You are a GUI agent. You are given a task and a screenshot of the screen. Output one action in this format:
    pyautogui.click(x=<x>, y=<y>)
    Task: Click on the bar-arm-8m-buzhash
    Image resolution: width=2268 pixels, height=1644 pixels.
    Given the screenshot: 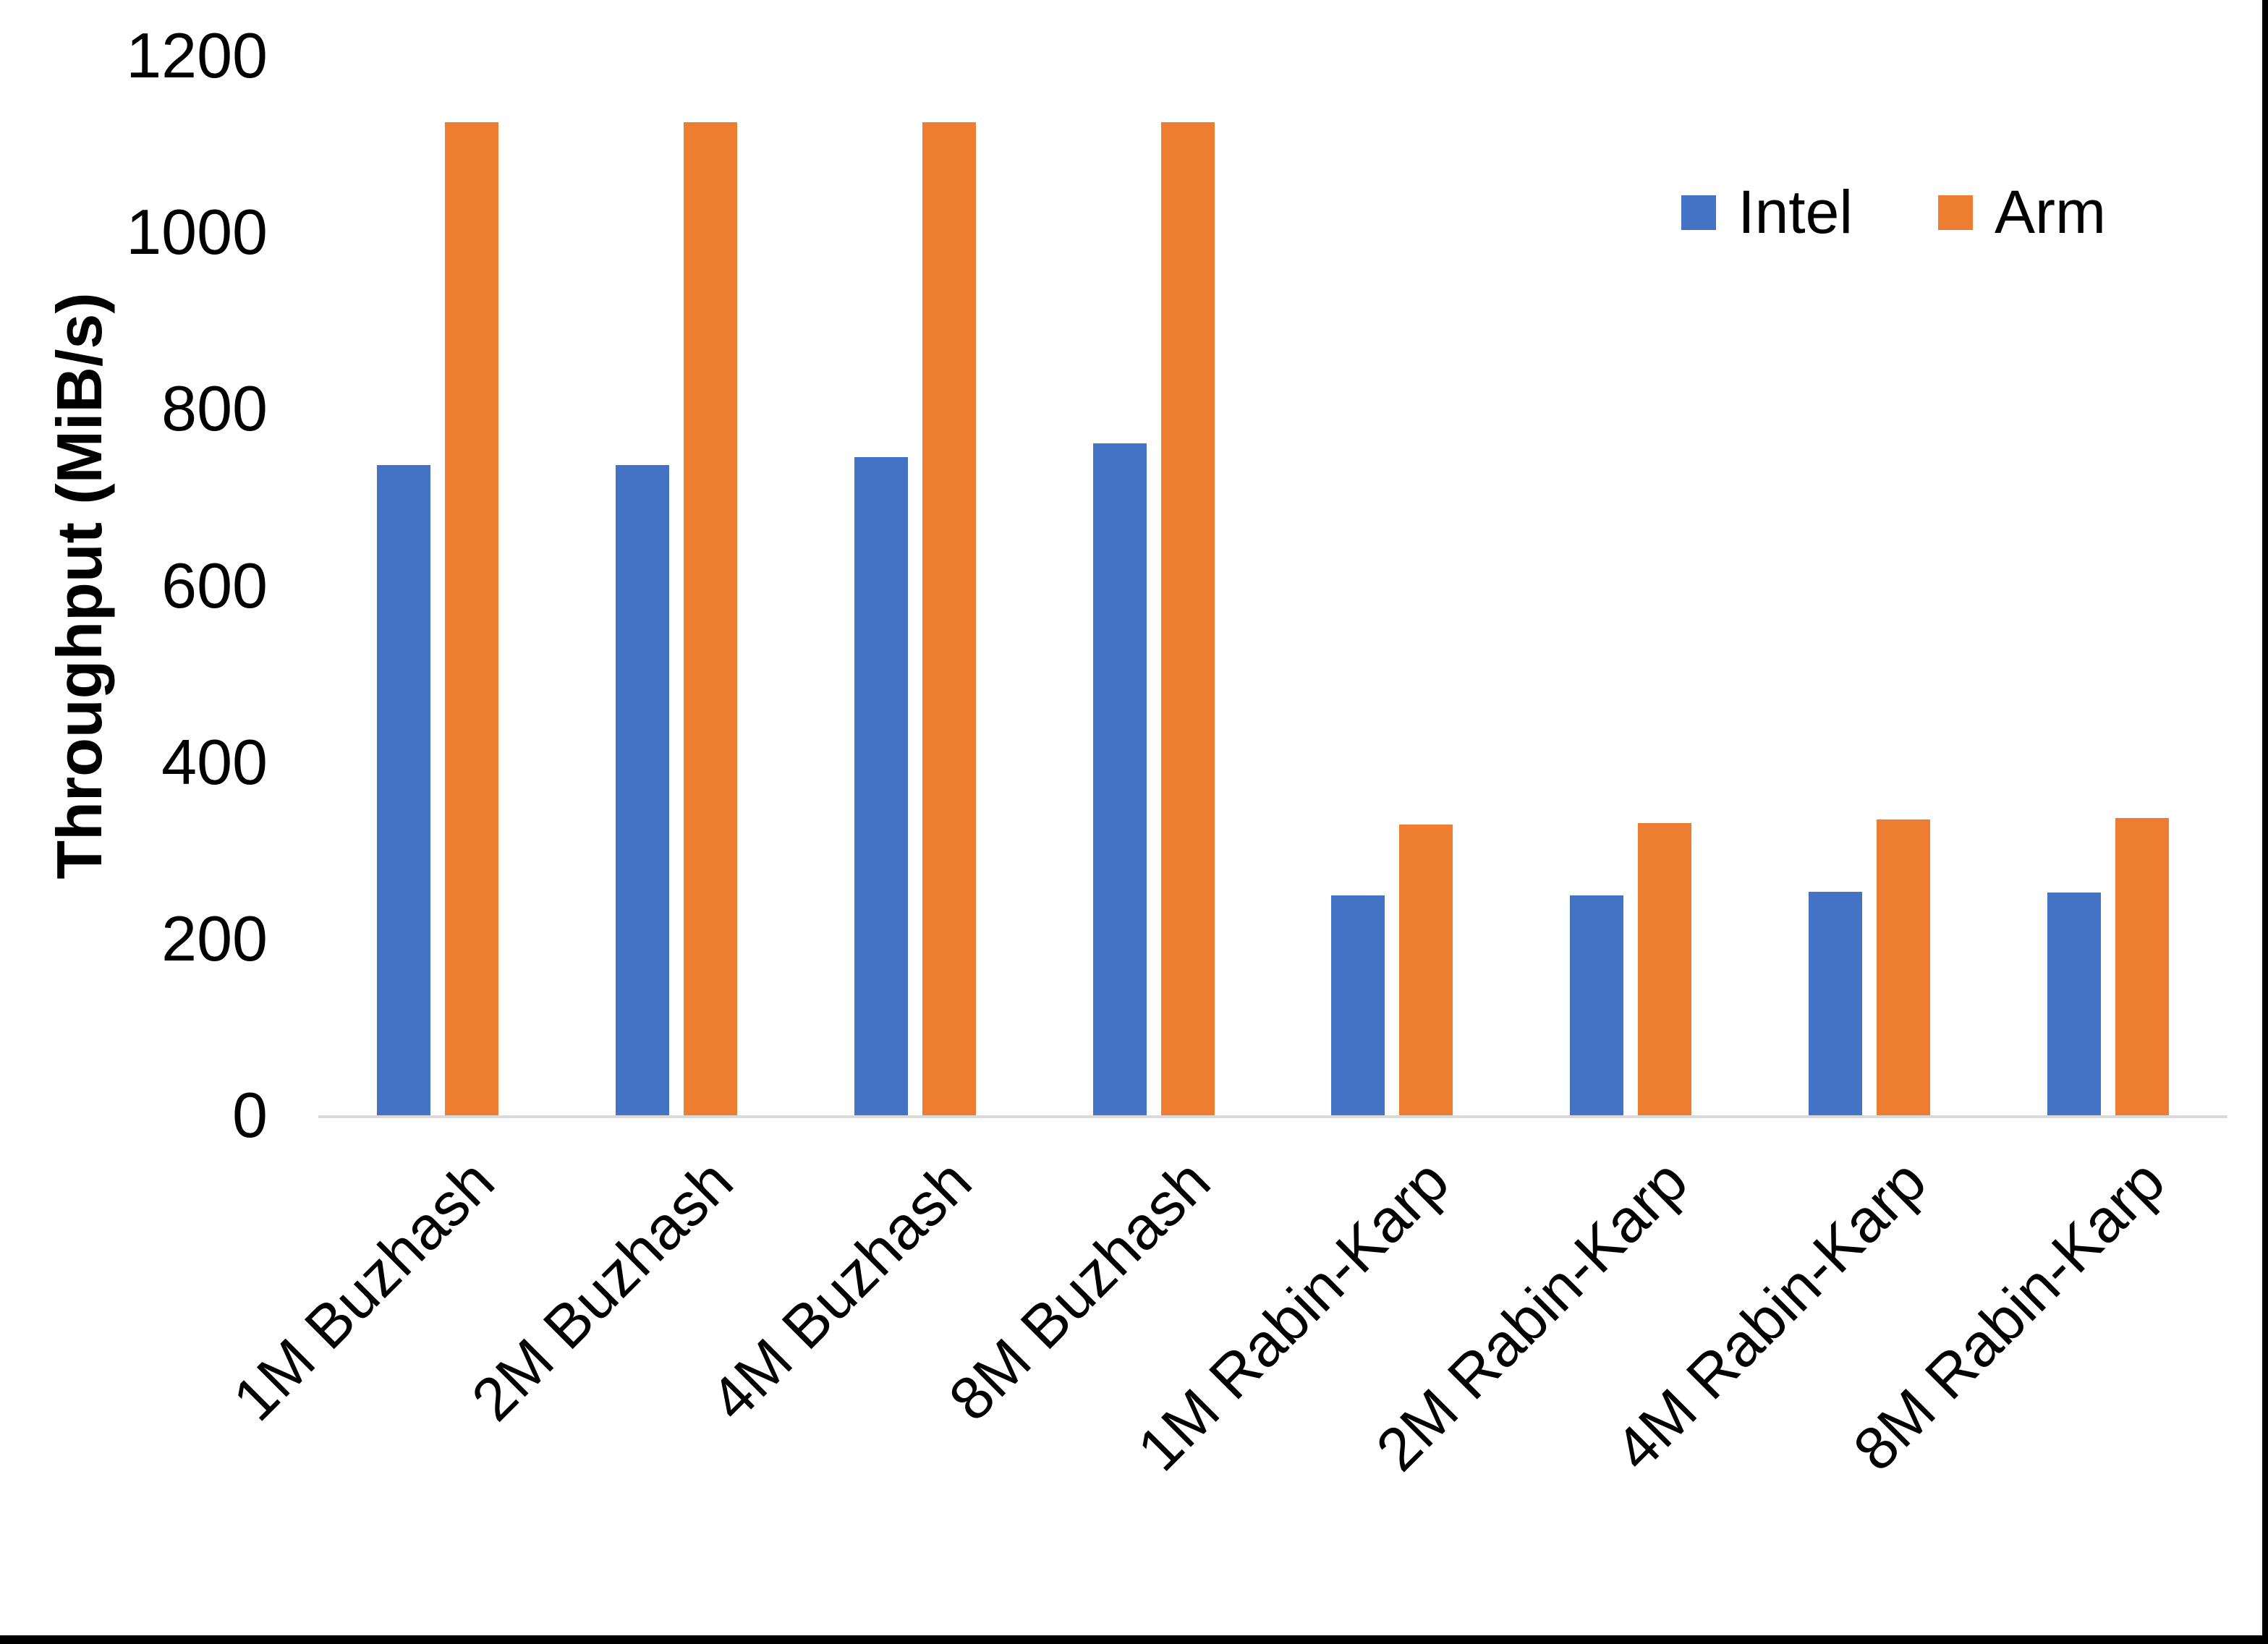 What is the action you would take?
    pyautogui.click(x=1187, y=618)
    